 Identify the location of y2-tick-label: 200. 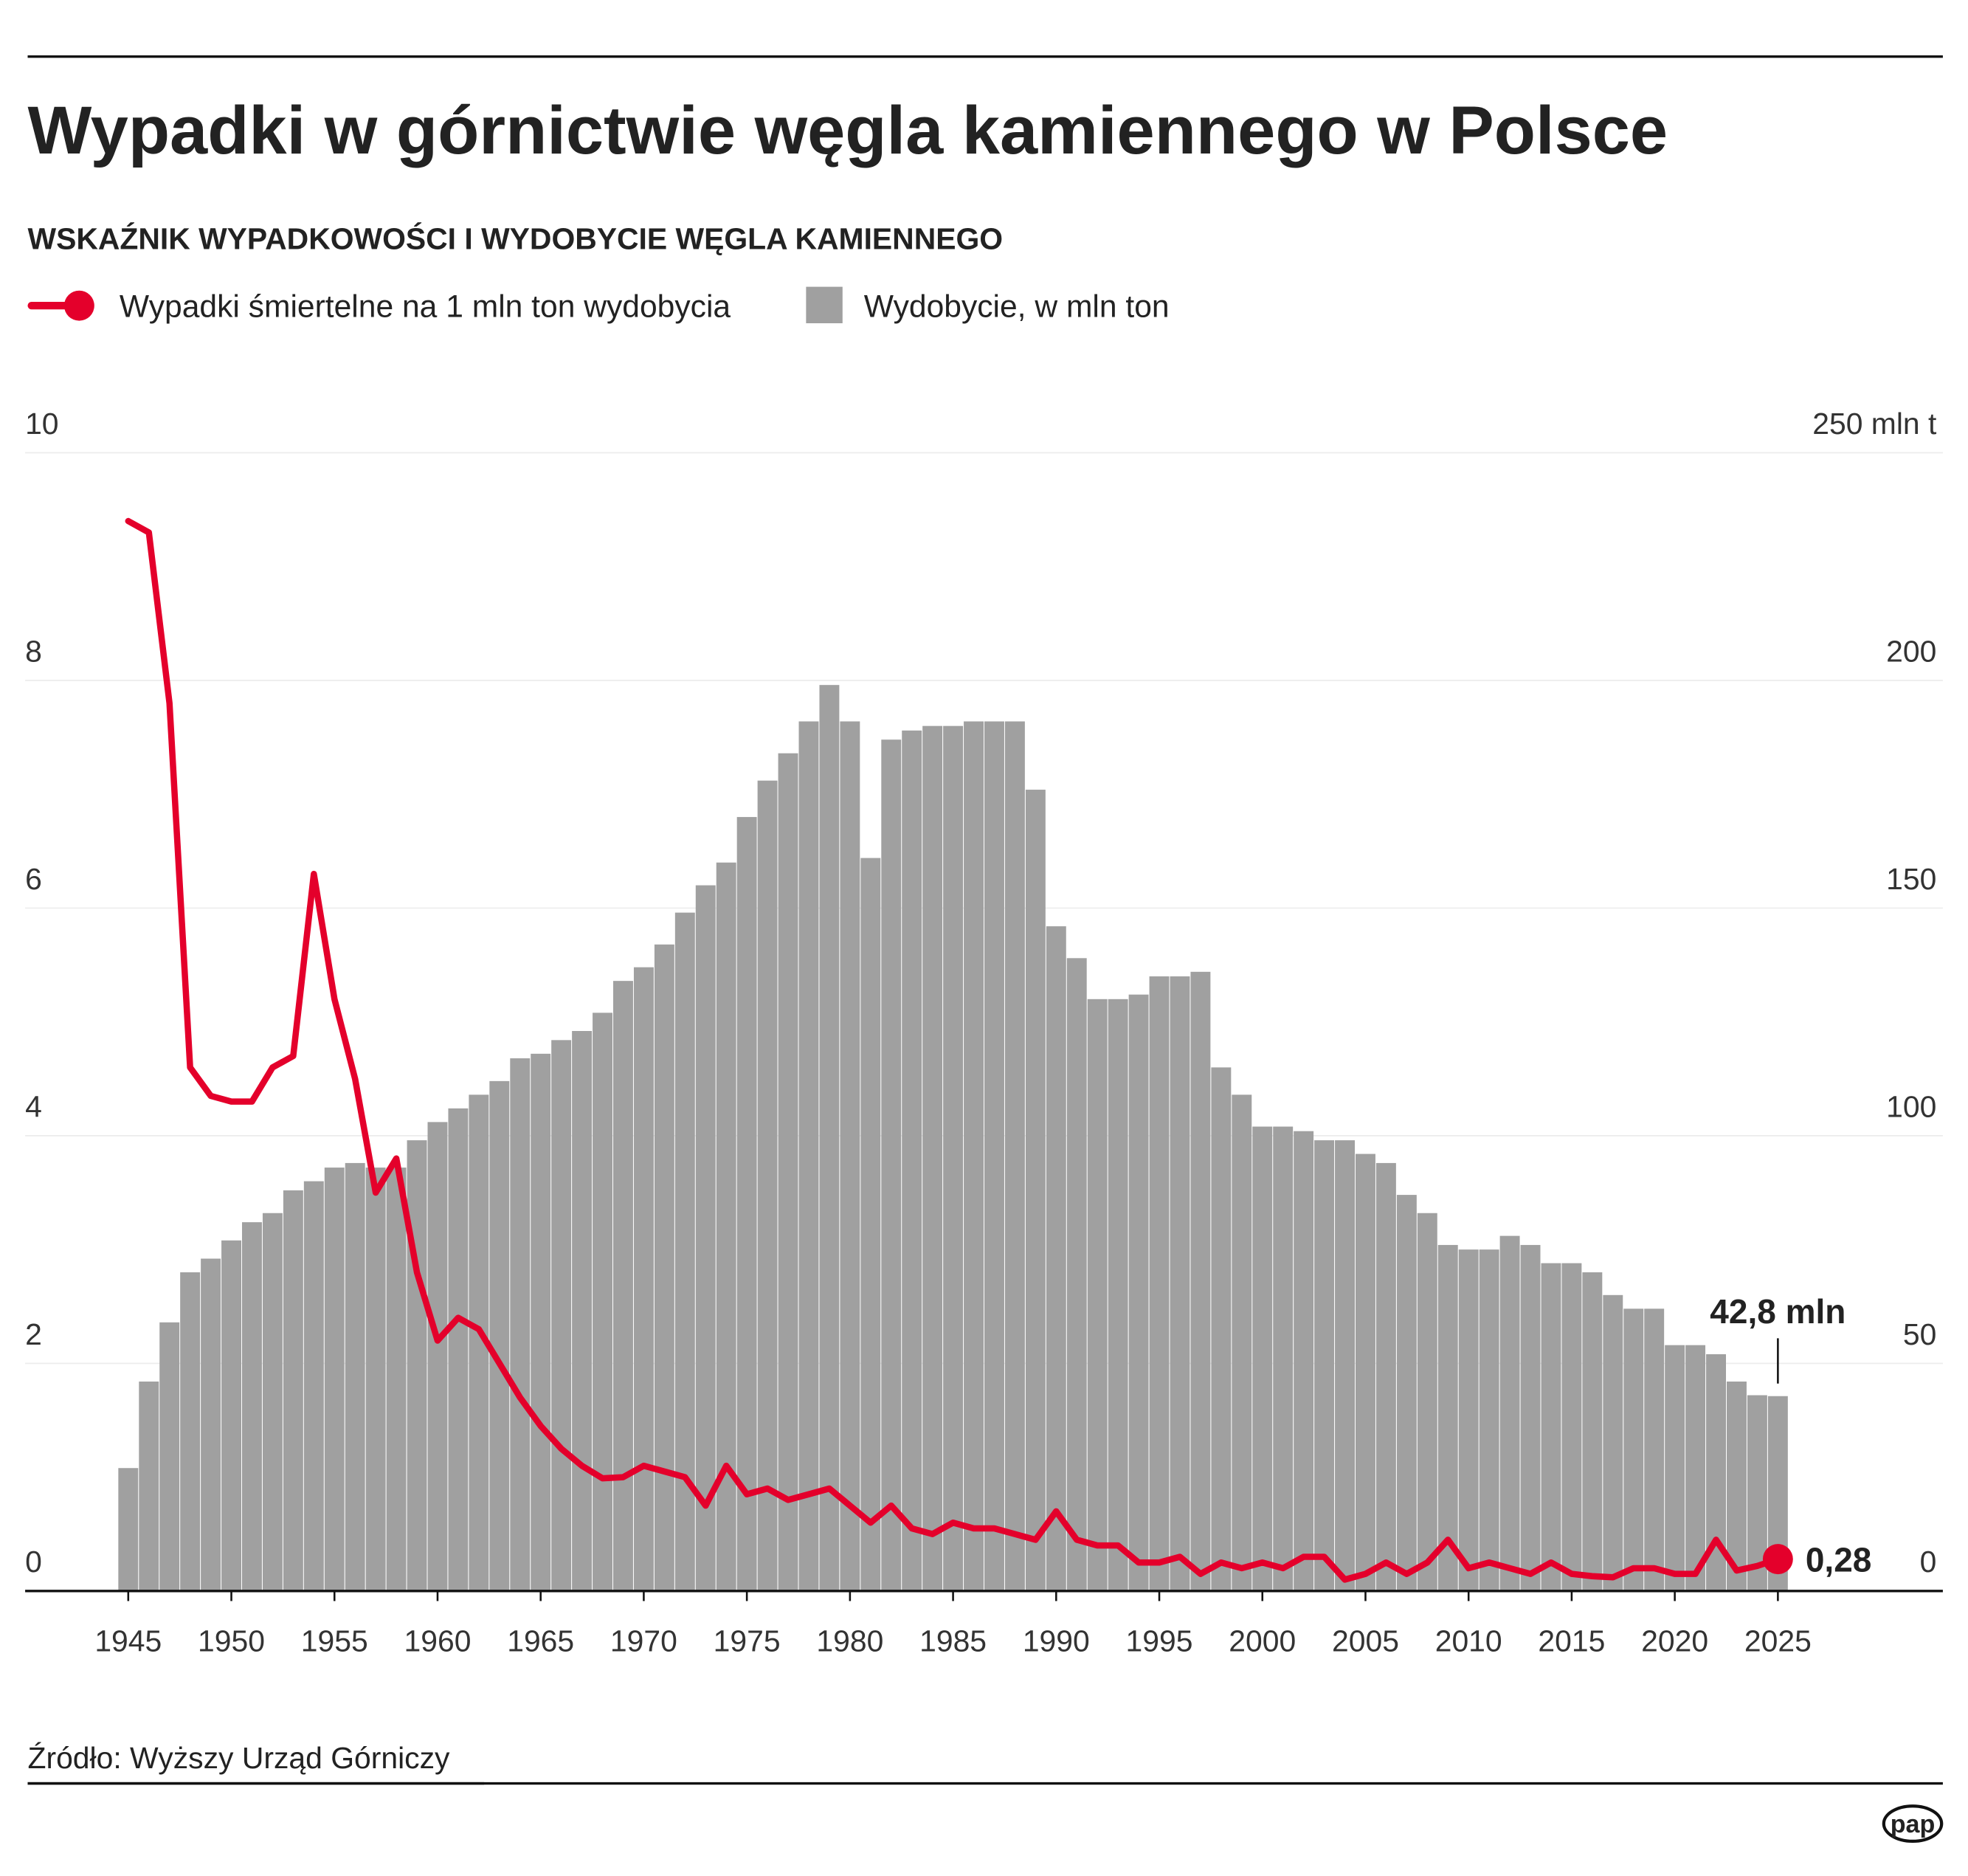
(1911, 651).